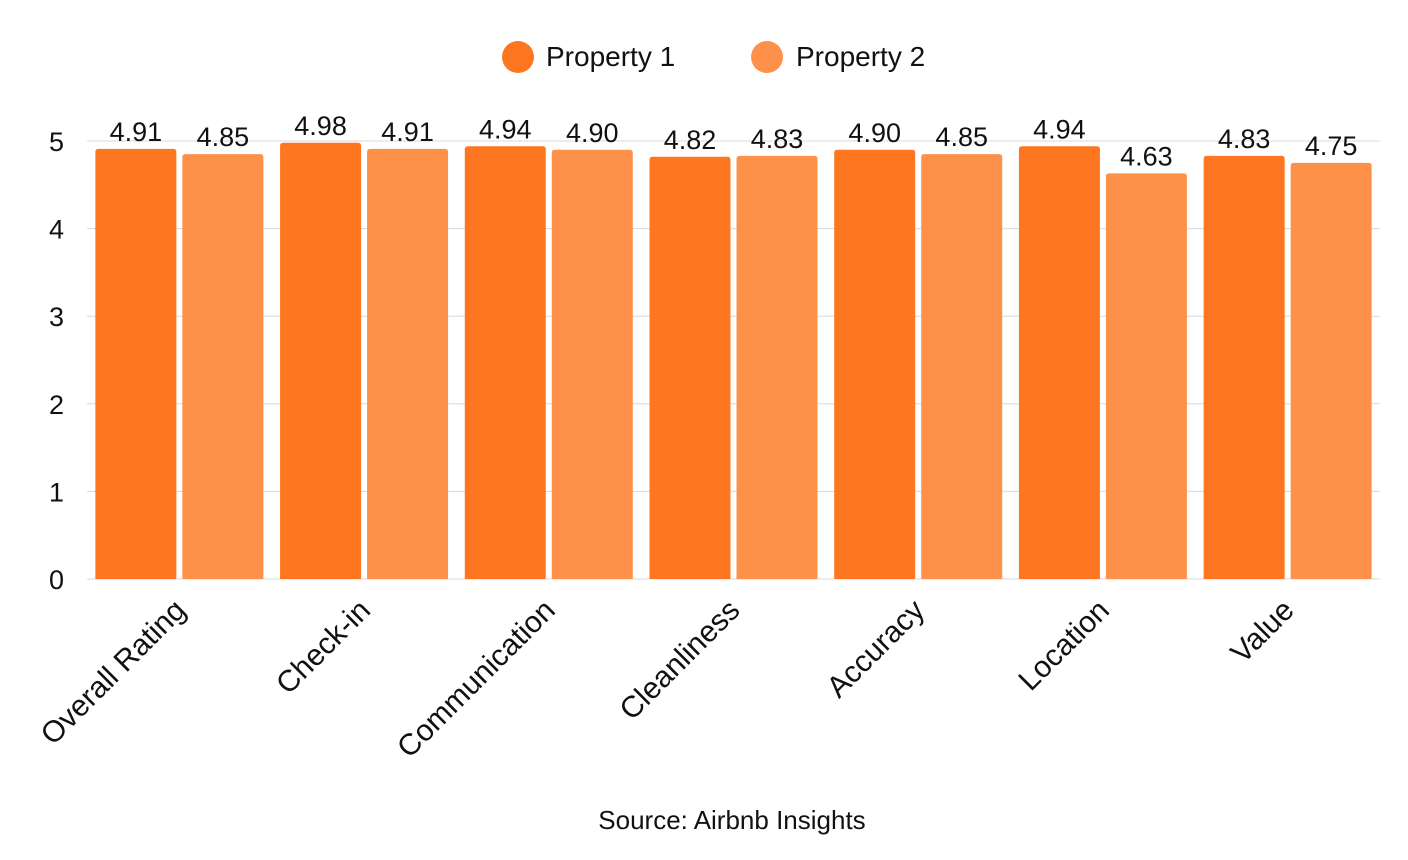  Describe the element at coordinates (690, 140) in the screenshot. I see `bar-value-label: 4.82` at that location.